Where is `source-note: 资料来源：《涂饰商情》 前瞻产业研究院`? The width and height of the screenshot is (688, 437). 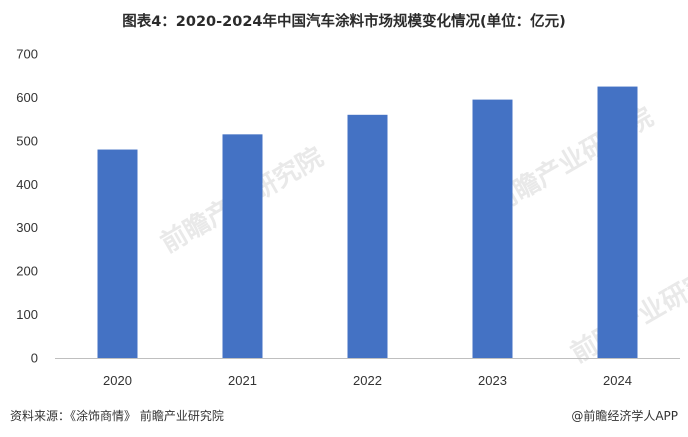 source-note: 资料来源：《涂饰商情》 前瞻产业研究院 is located at coordinates (117, 416).